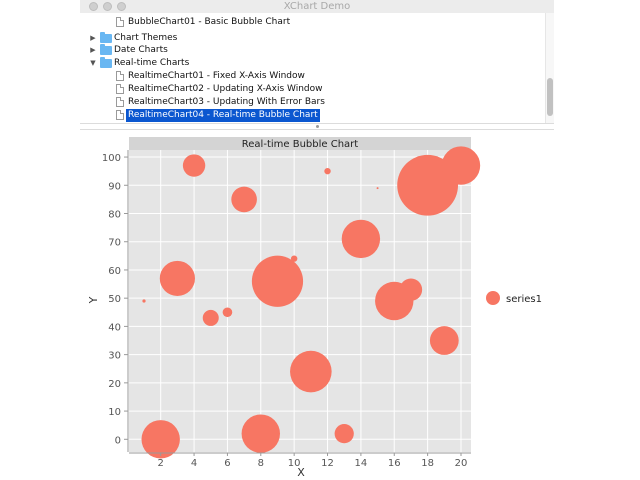 The image size is (640, 480). Describe the element at coordinates (114, 412) in the screenshot. I see `y-tick-label: 10` at that location.